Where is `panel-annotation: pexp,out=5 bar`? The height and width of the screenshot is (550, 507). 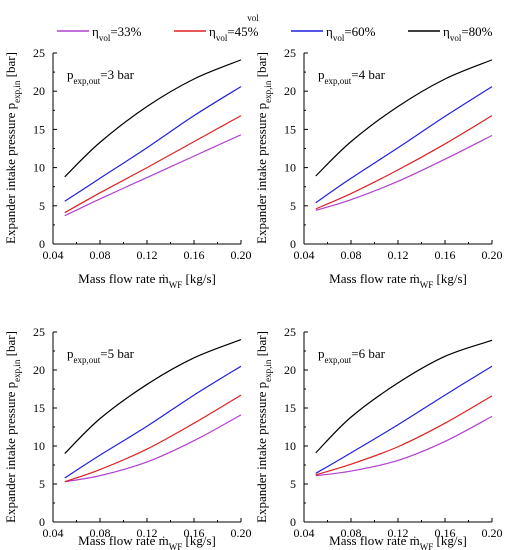 panel-annotation: pexp,out=5 bar is located at coordinates (101, 355).